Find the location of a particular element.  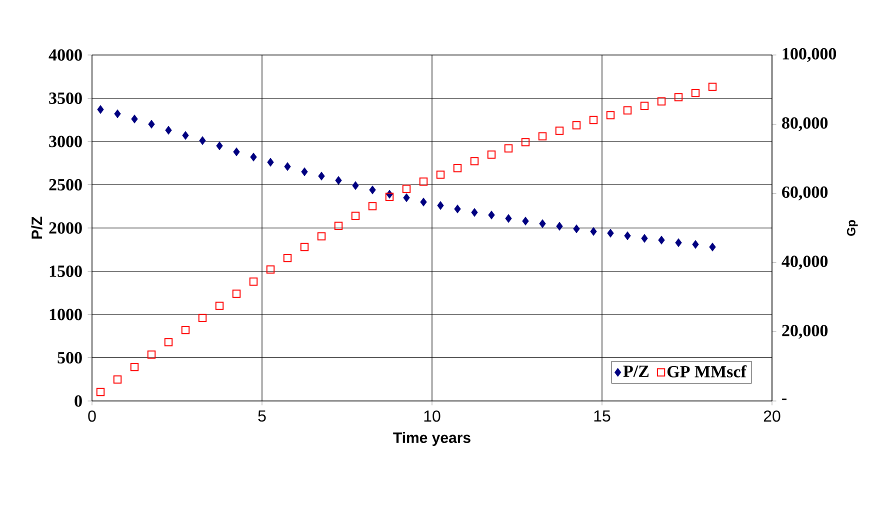

y2-tick-label: - is located at coordinates (784, 399).